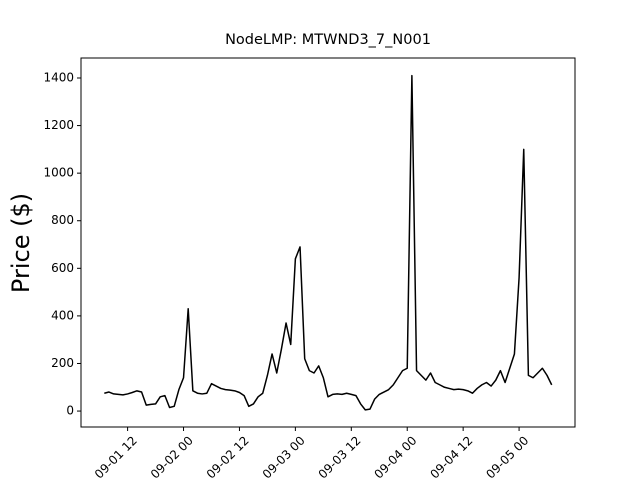 The width and height of the screenshot is (640, 480). Describe the element at coordinates (340, 456) in the screenshot. I see `x-tick-label: 09-03 12` at that location.